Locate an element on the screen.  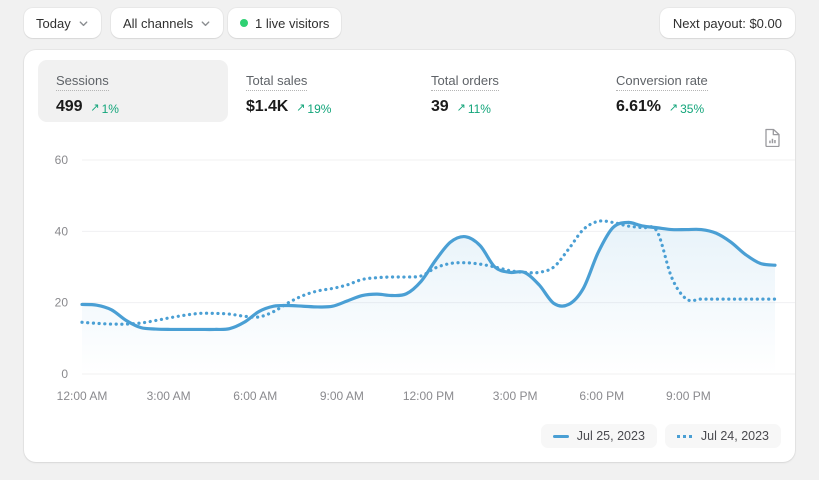
metric-label: Total sales is located at coordinates (277, 82).